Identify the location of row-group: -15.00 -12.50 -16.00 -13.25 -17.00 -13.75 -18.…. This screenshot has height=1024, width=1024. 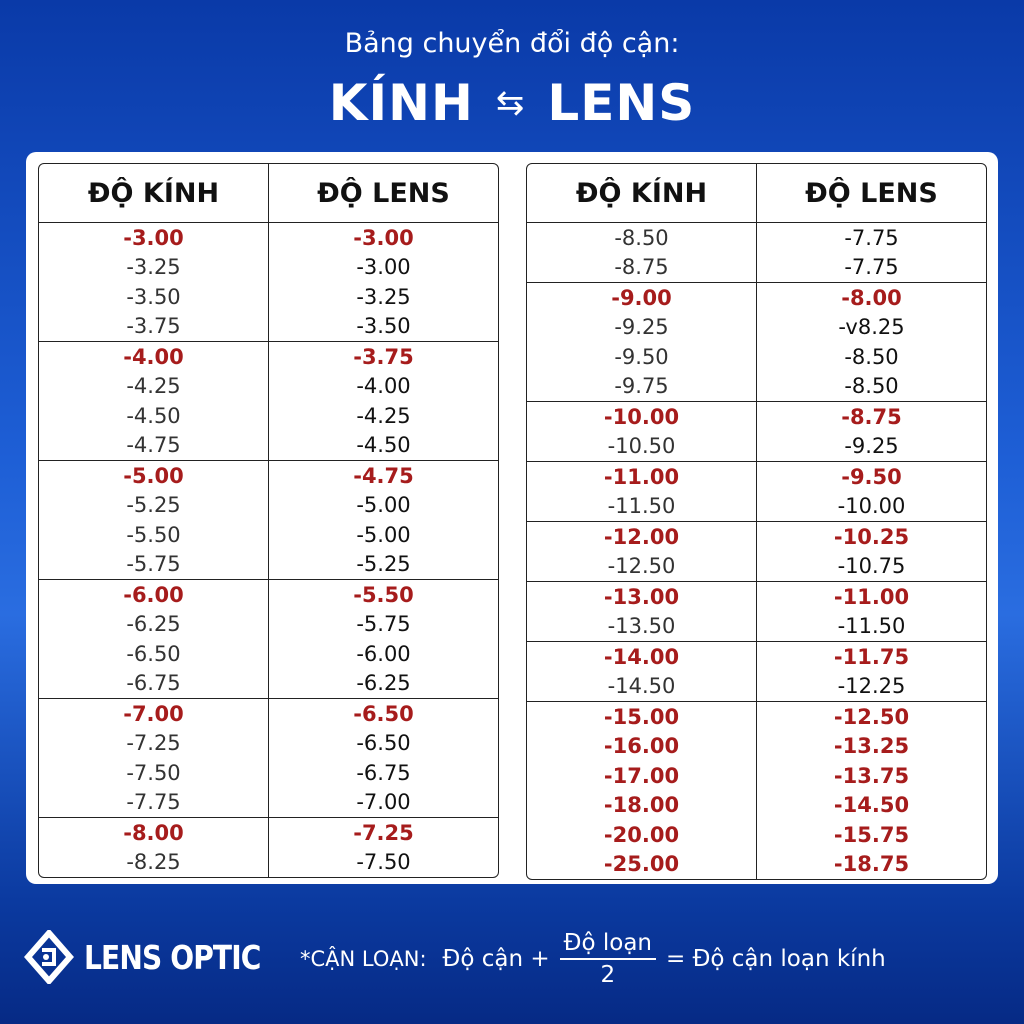
(756, 790).